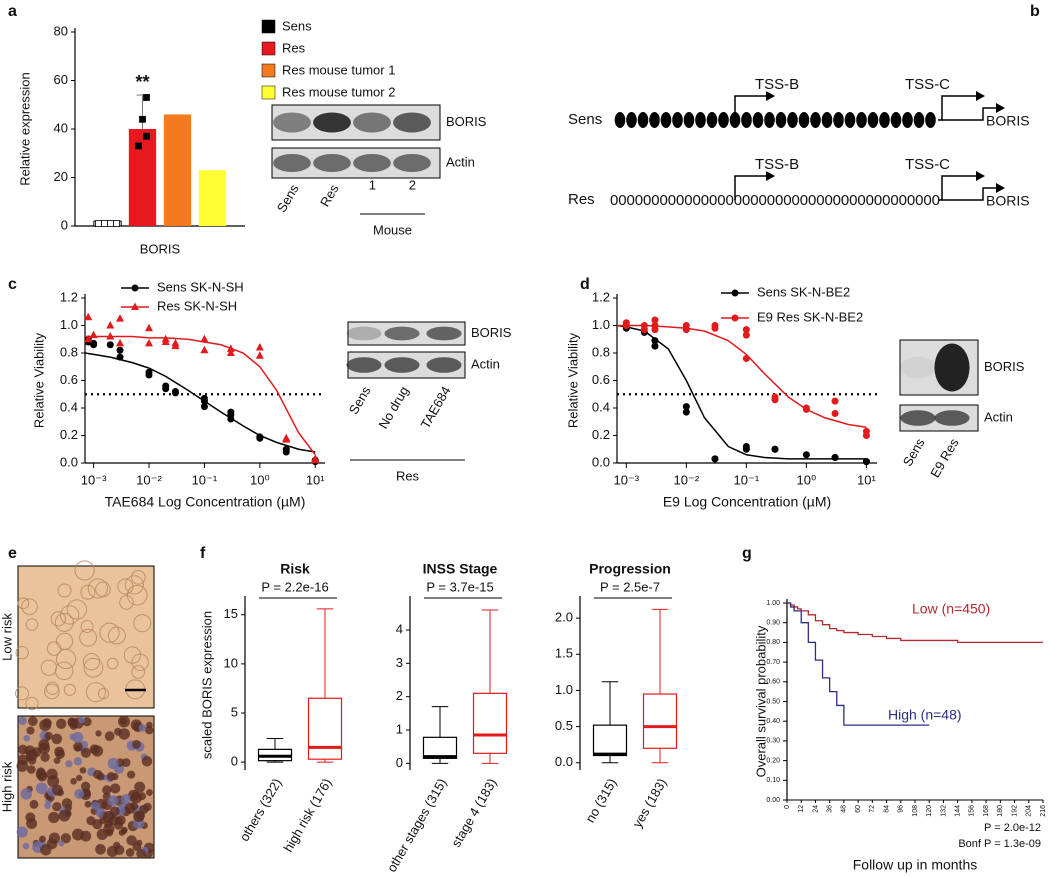  I want to click on ihc-image, so click(86, 637).